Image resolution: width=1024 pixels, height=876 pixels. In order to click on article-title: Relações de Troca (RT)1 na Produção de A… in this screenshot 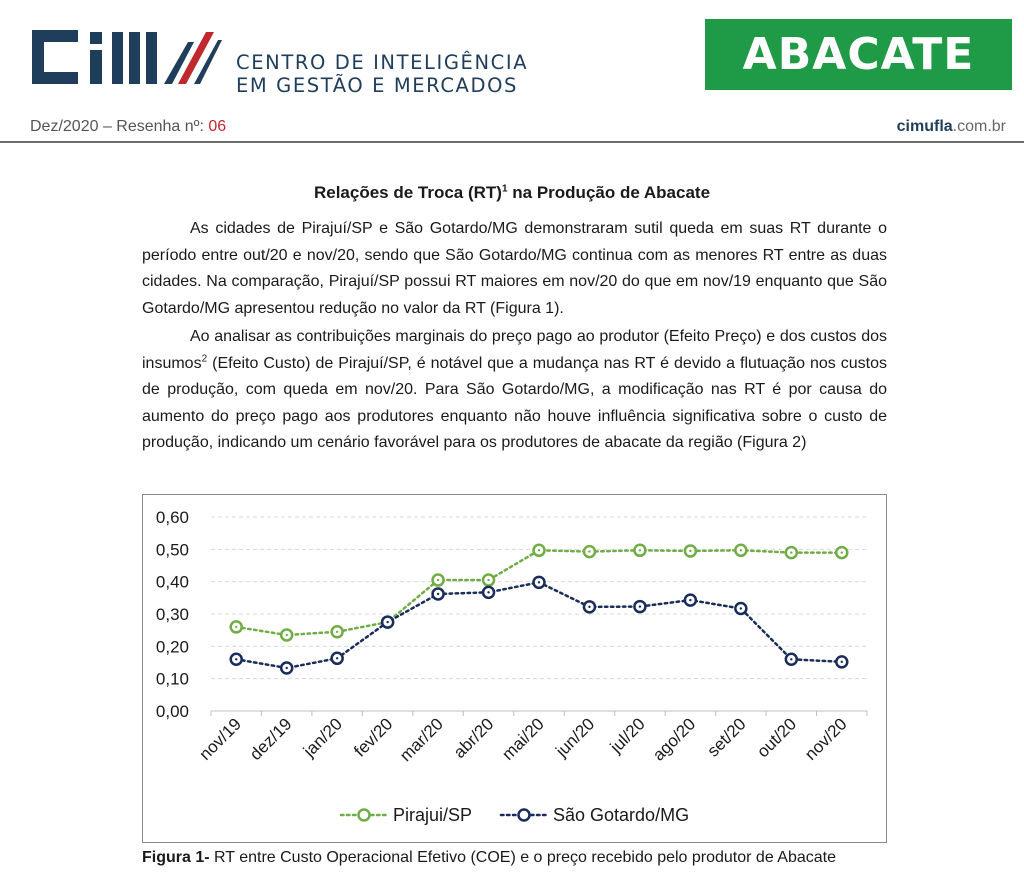, I will do `click(512, 193)`.